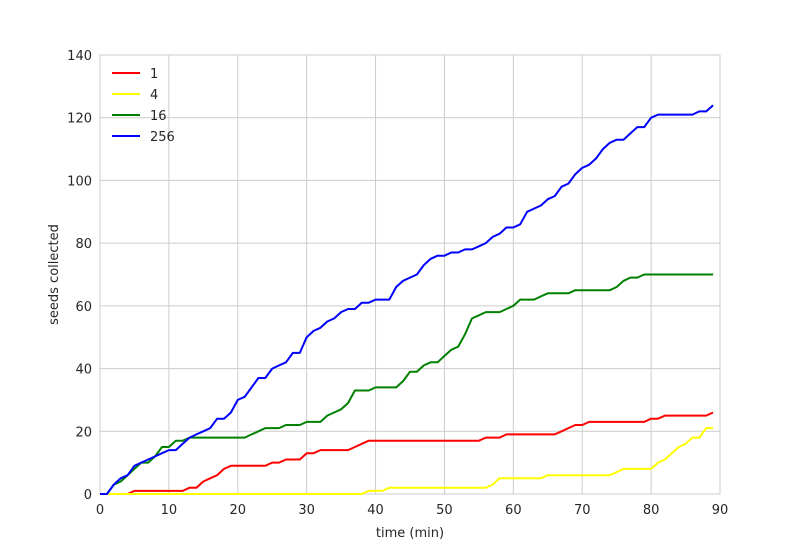 The height and width of the screenshot is (550, 800). I want to click on y-tick-label: 80, so click(83, 244).